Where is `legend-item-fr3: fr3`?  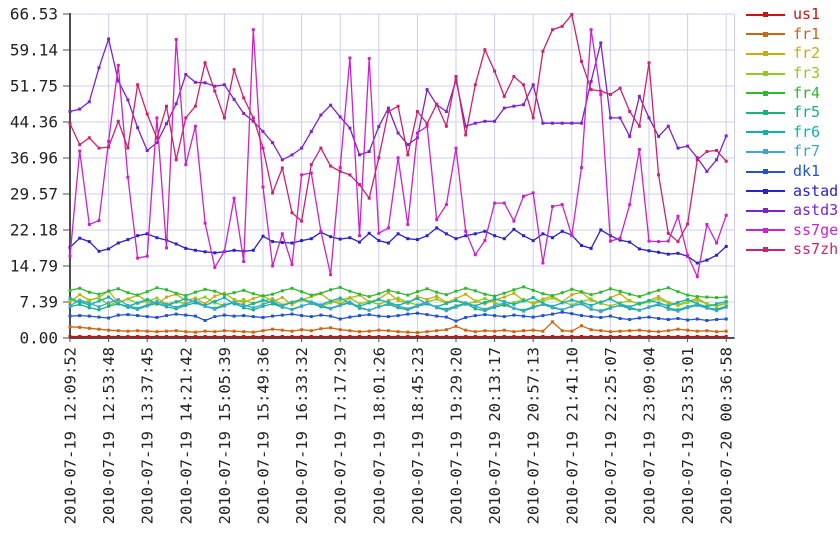 legend-item-fr3: fr3 is located at coordinates (792, 74).